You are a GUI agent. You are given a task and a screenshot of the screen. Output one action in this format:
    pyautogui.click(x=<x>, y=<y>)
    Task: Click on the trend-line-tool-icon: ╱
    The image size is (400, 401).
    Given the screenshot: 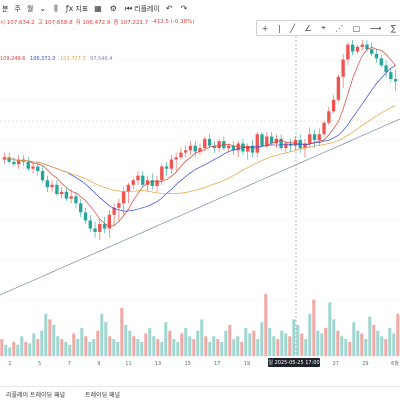 What is the action you would take?
    pyautogui.click(x=293, y=28)
    